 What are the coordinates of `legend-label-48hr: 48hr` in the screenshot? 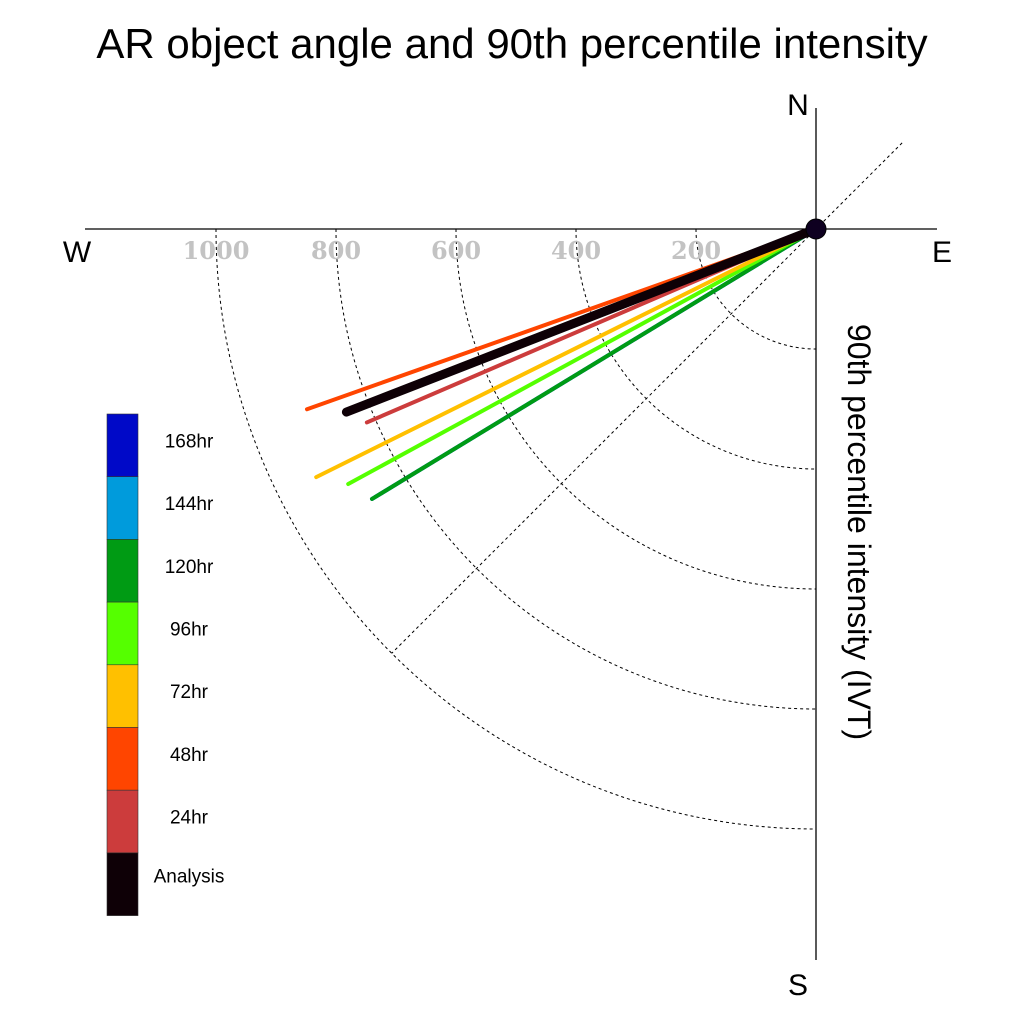 It's located at (189, 755).